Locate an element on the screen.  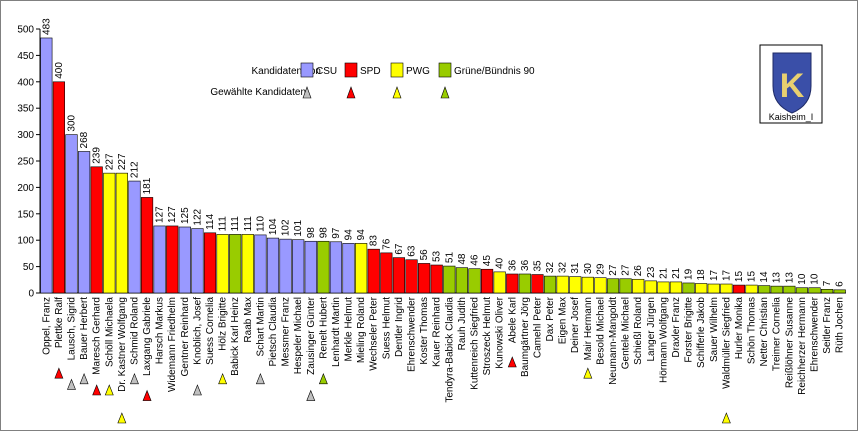
value-label: 181 is located at coordinates (147, 185).